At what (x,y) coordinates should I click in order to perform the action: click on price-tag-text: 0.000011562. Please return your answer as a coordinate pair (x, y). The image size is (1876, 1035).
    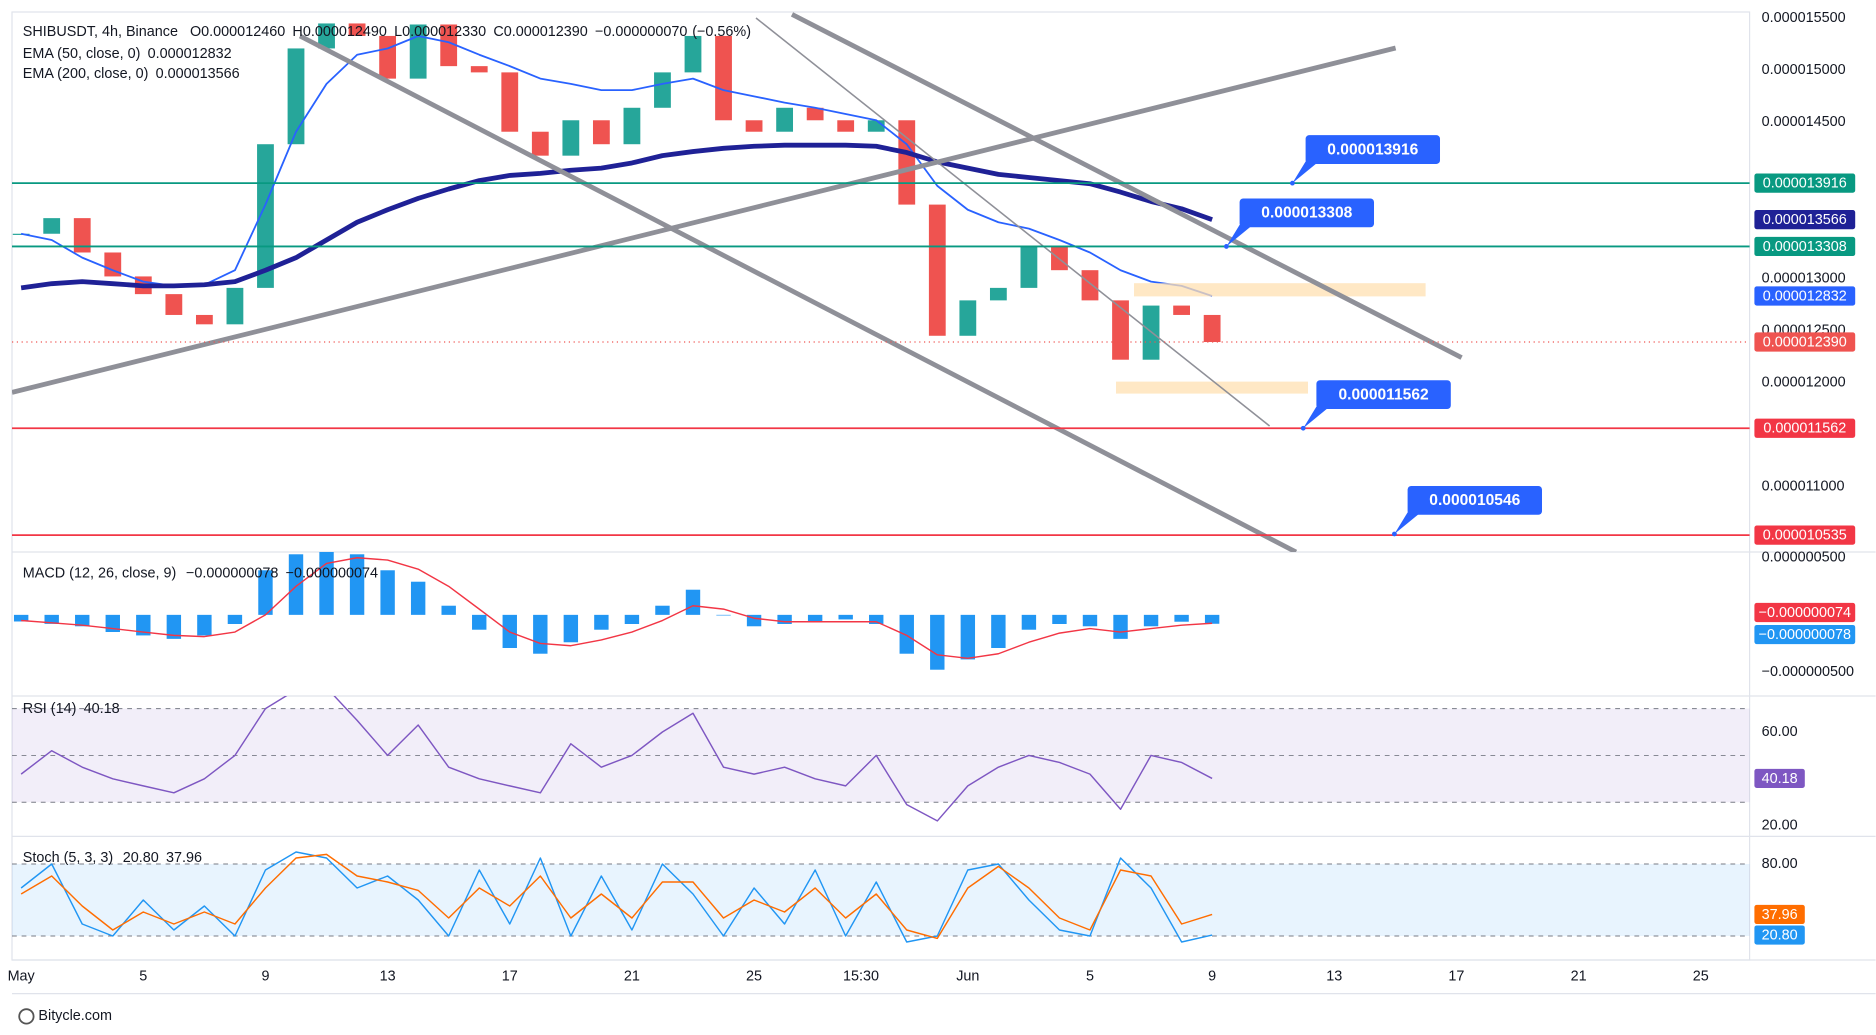
    Looking at the image, I should click on (1804, 429).